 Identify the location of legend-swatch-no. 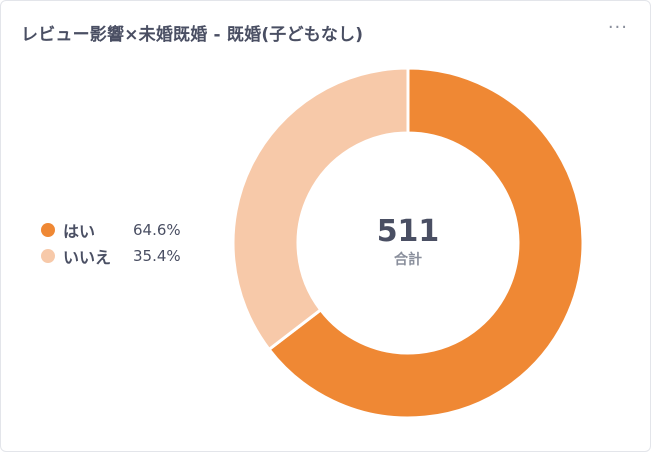
(48, 256).